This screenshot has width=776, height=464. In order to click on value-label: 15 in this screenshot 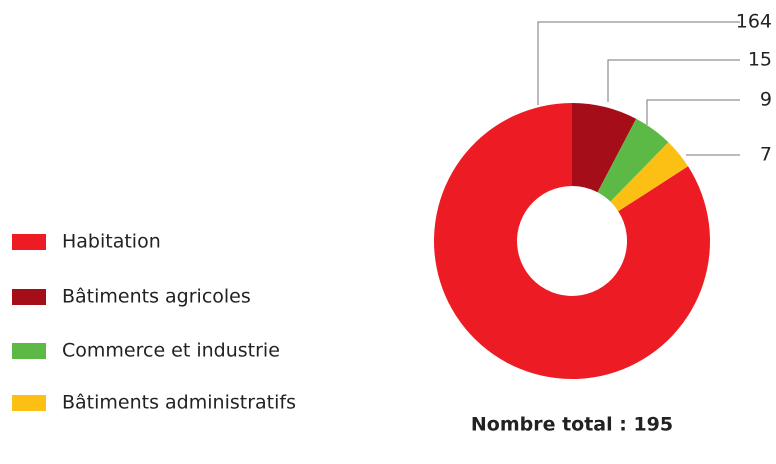, I will do `click(760, 60)`.